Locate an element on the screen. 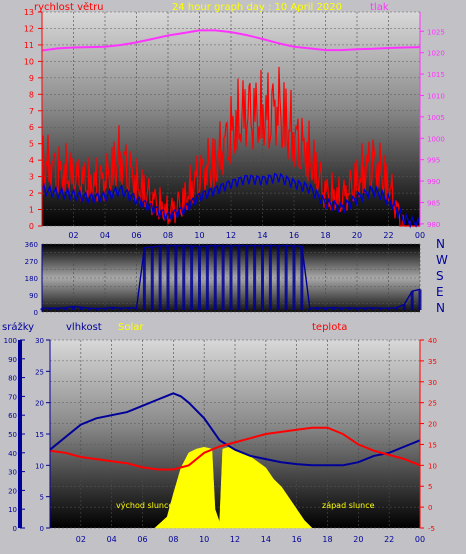 Image resolution: width=466 pixels, height=554 pixels. pressure-line is located at coordinates (231, 40).